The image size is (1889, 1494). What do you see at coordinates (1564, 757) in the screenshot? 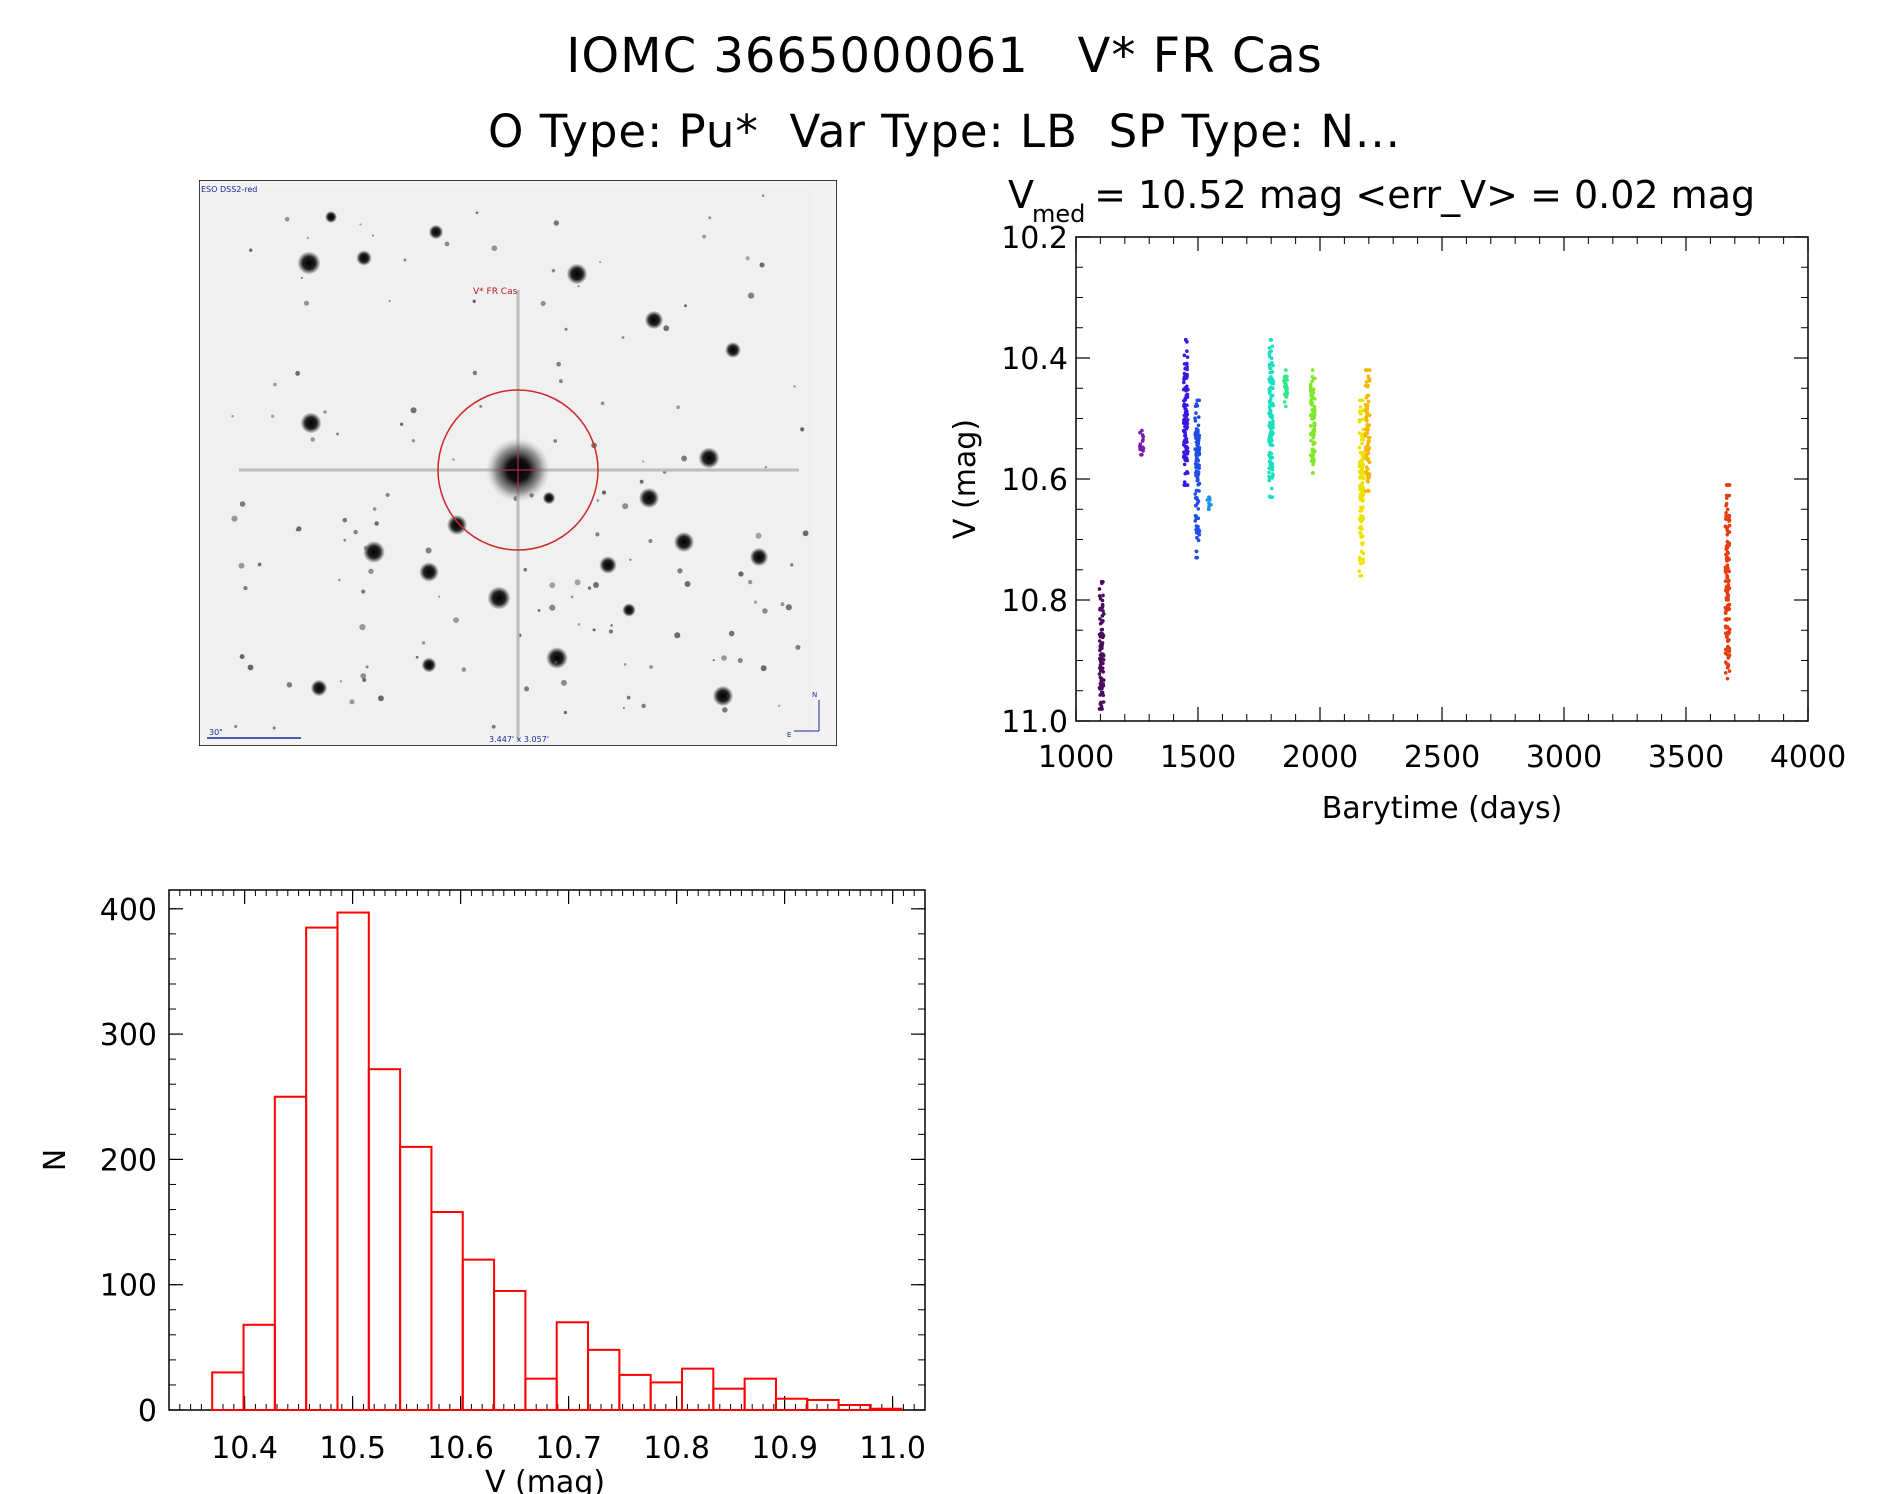
I see `x-tick-label: 3000` at bounding box center [1564, 757].